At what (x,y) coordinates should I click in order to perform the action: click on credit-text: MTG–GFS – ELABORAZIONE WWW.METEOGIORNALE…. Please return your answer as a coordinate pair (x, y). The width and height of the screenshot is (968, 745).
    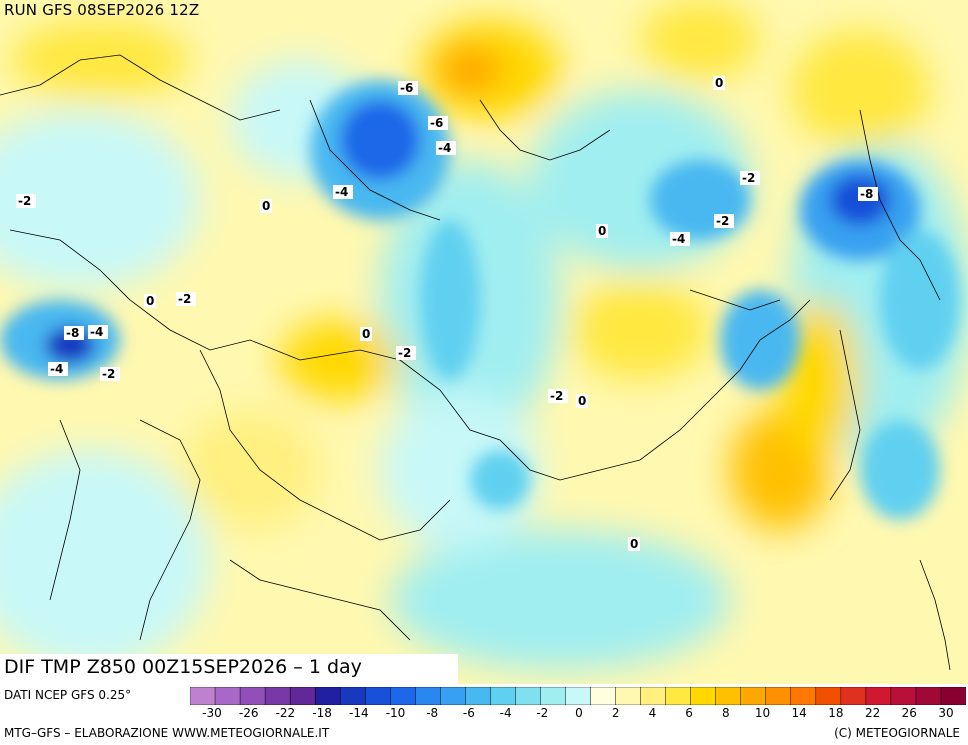
    Looking at the image, I should click on (167, 733).